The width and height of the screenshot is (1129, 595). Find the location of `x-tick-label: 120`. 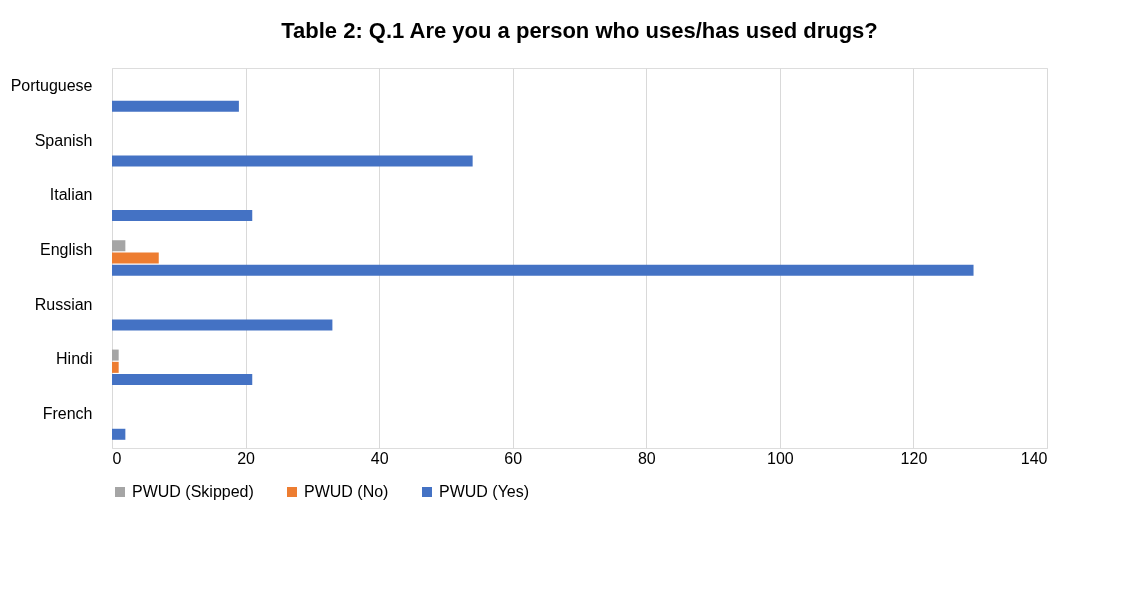

x-tick-label: 120 is located at coordinates (914, 458).